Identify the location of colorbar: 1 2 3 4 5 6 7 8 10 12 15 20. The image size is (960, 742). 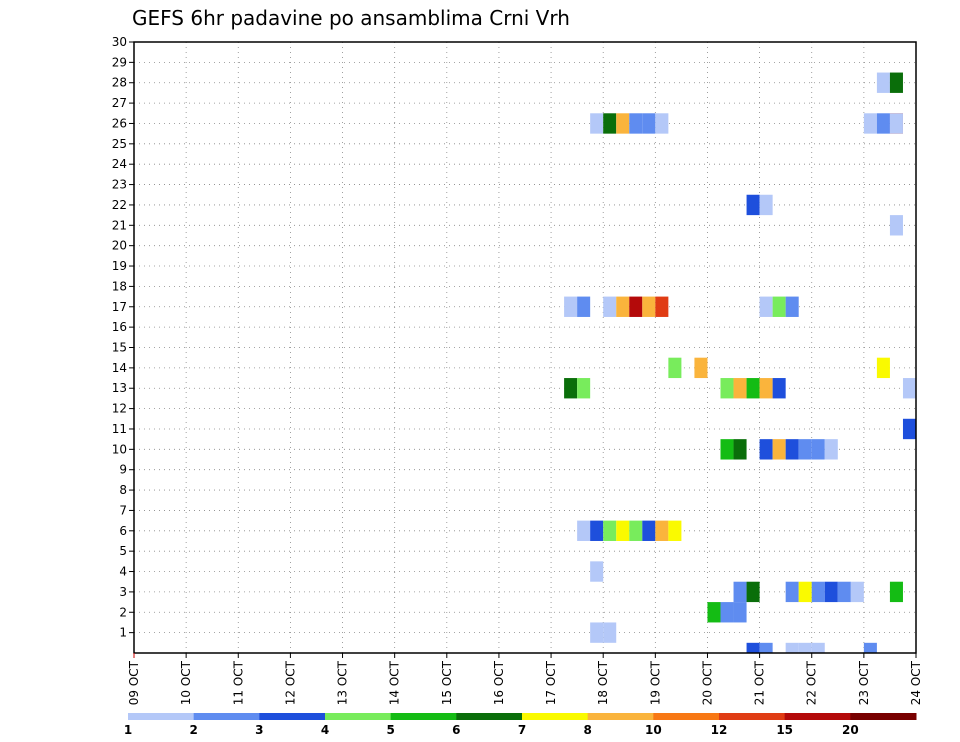
(520, 725).